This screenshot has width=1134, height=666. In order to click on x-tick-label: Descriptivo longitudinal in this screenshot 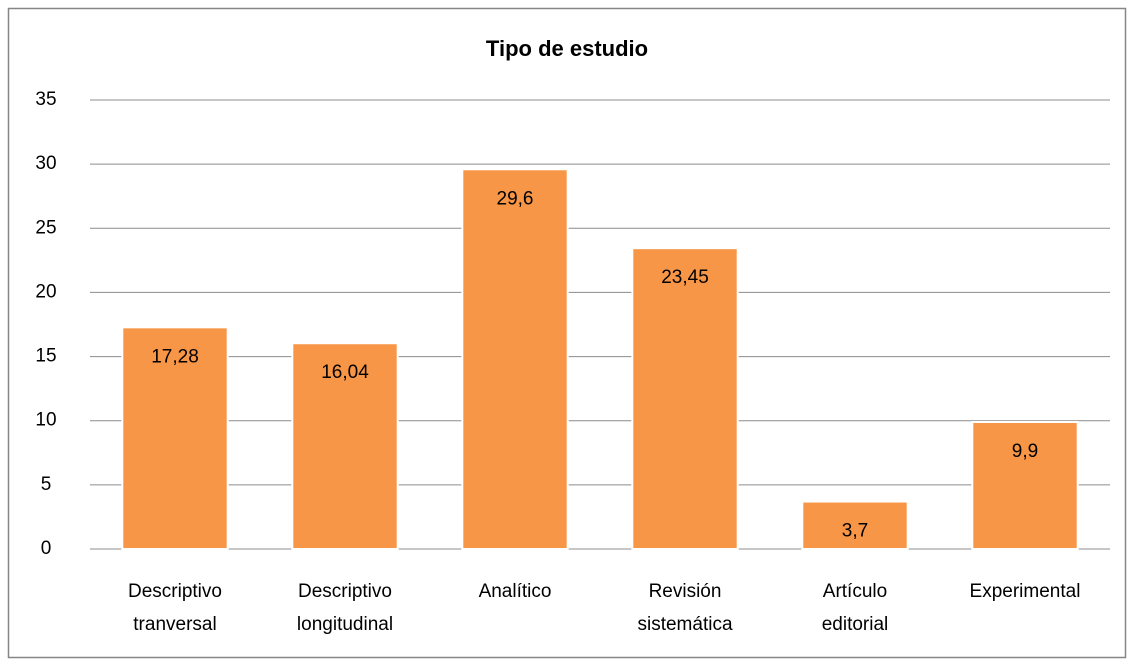, I will do `click(345, 608)`.